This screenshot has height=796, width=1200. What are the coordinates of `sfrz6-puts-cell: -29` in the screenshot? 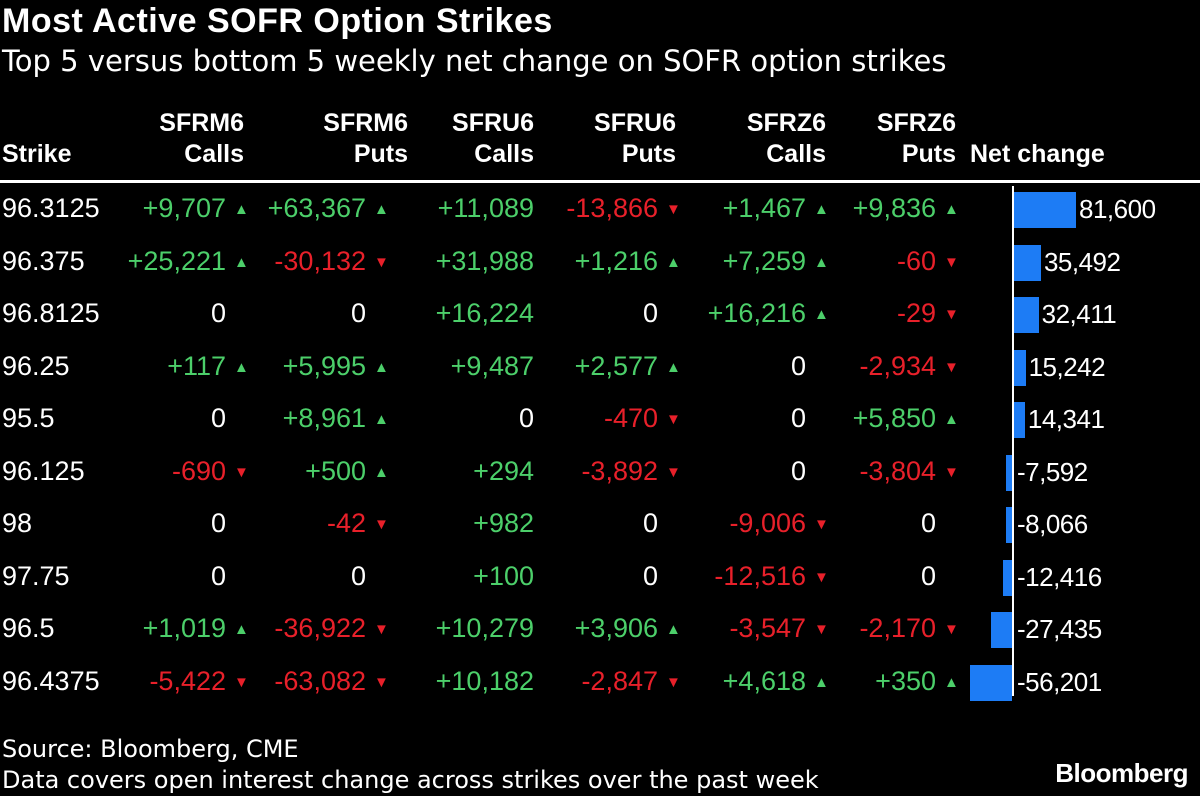 It's located at (916, 313).